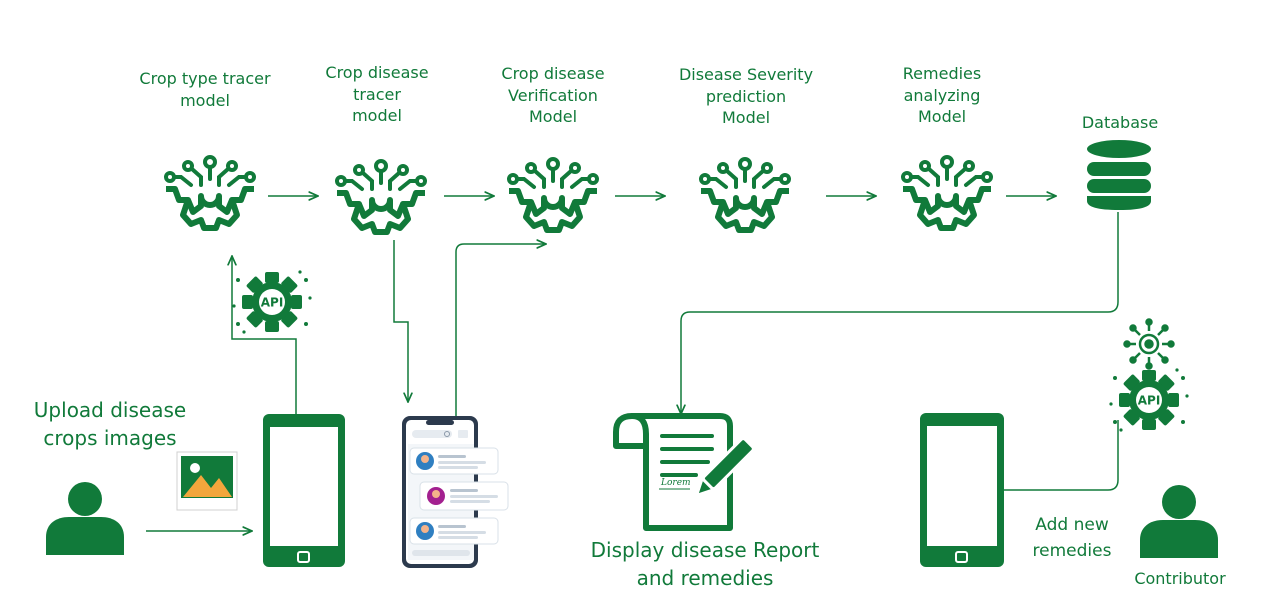 The width and height of the screenshot is (1281, 603). What do you see at coordinates (210, 192) in the screenshot?
I see `model-1-ai-gear-icon` at bounding box center [210, 192].